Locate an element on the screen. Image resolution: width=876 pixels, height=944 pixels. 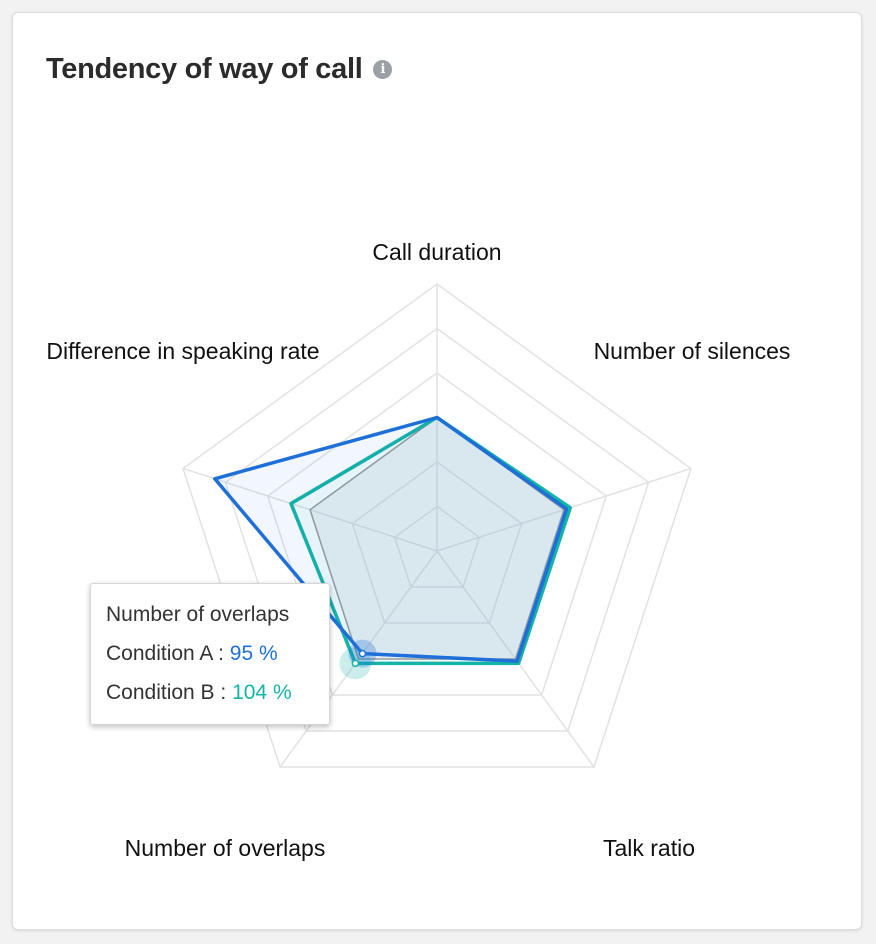
radar-series is located at coordinates (393, 540).